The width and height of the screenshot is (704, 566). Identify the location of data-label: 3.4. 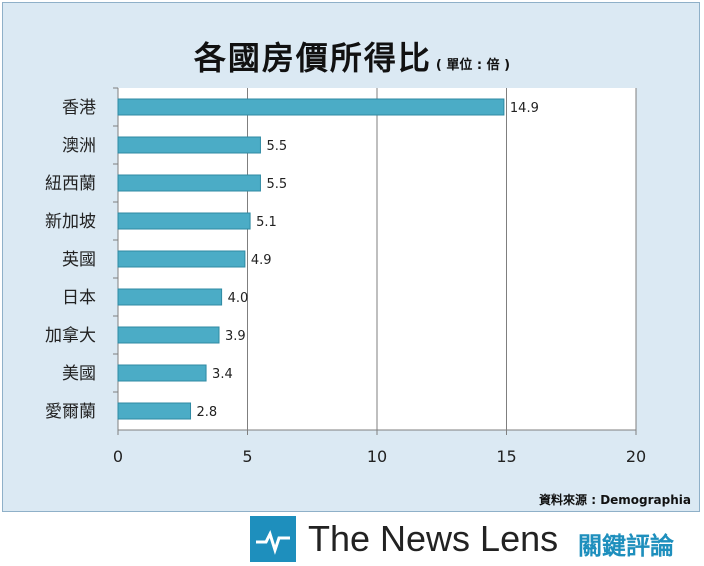
(222, 374).